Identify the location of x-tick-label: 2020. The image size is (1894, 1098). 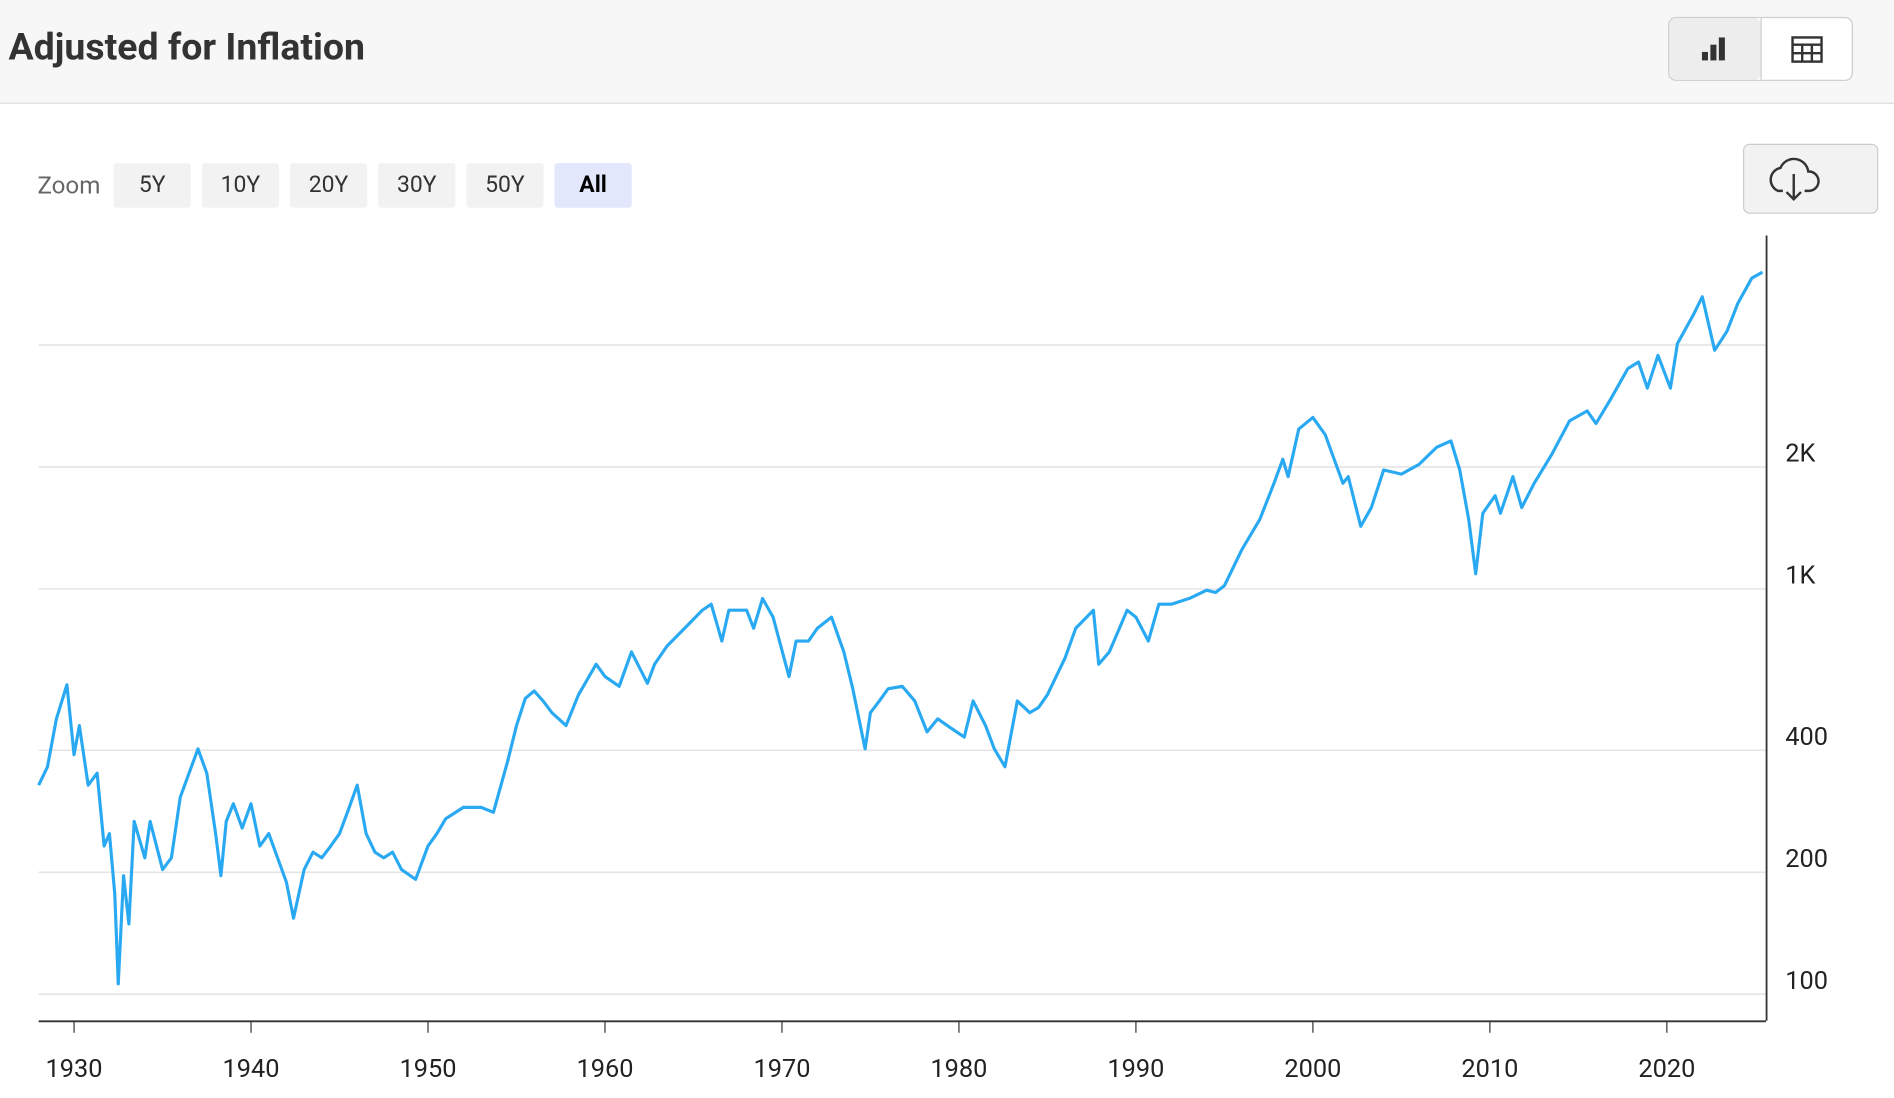
(1666, 1069).